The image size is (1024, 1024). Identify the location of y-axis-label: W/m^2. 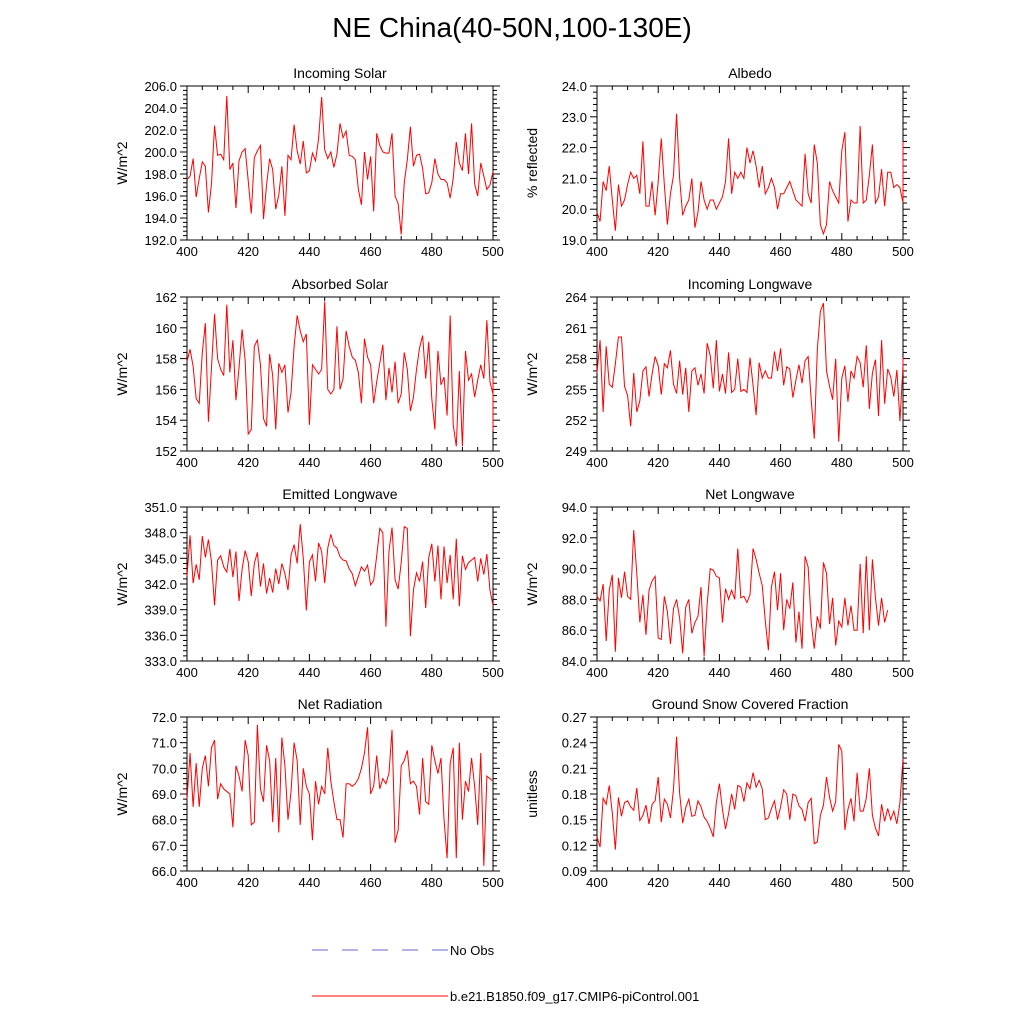
(532, 373).